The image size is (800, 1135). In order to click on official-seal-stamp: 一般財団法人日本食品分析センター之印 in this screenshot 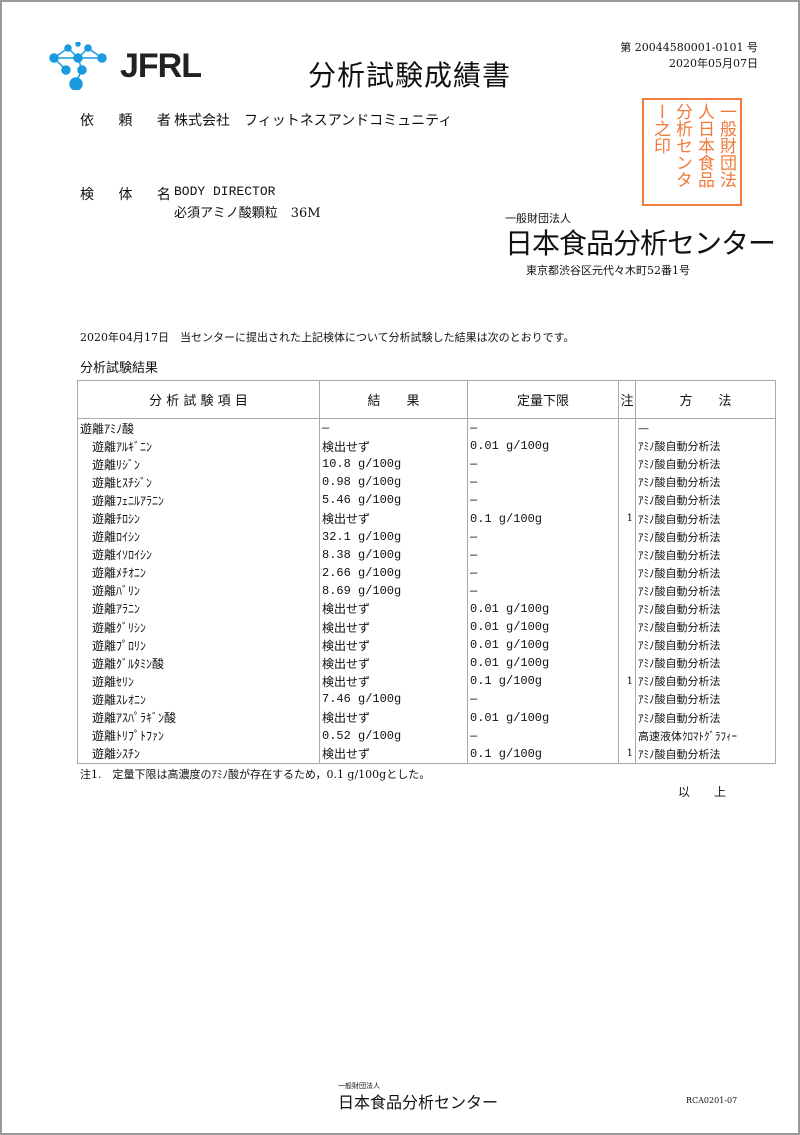, I will do `click(692, 152)`.